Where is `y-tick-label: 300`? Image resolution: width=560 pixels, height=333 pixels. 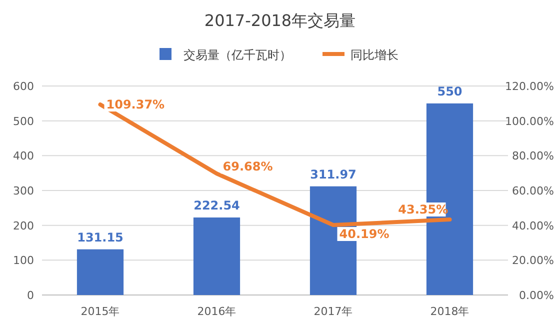 y-tick-label: 300 is located at coordinates (23, 191).